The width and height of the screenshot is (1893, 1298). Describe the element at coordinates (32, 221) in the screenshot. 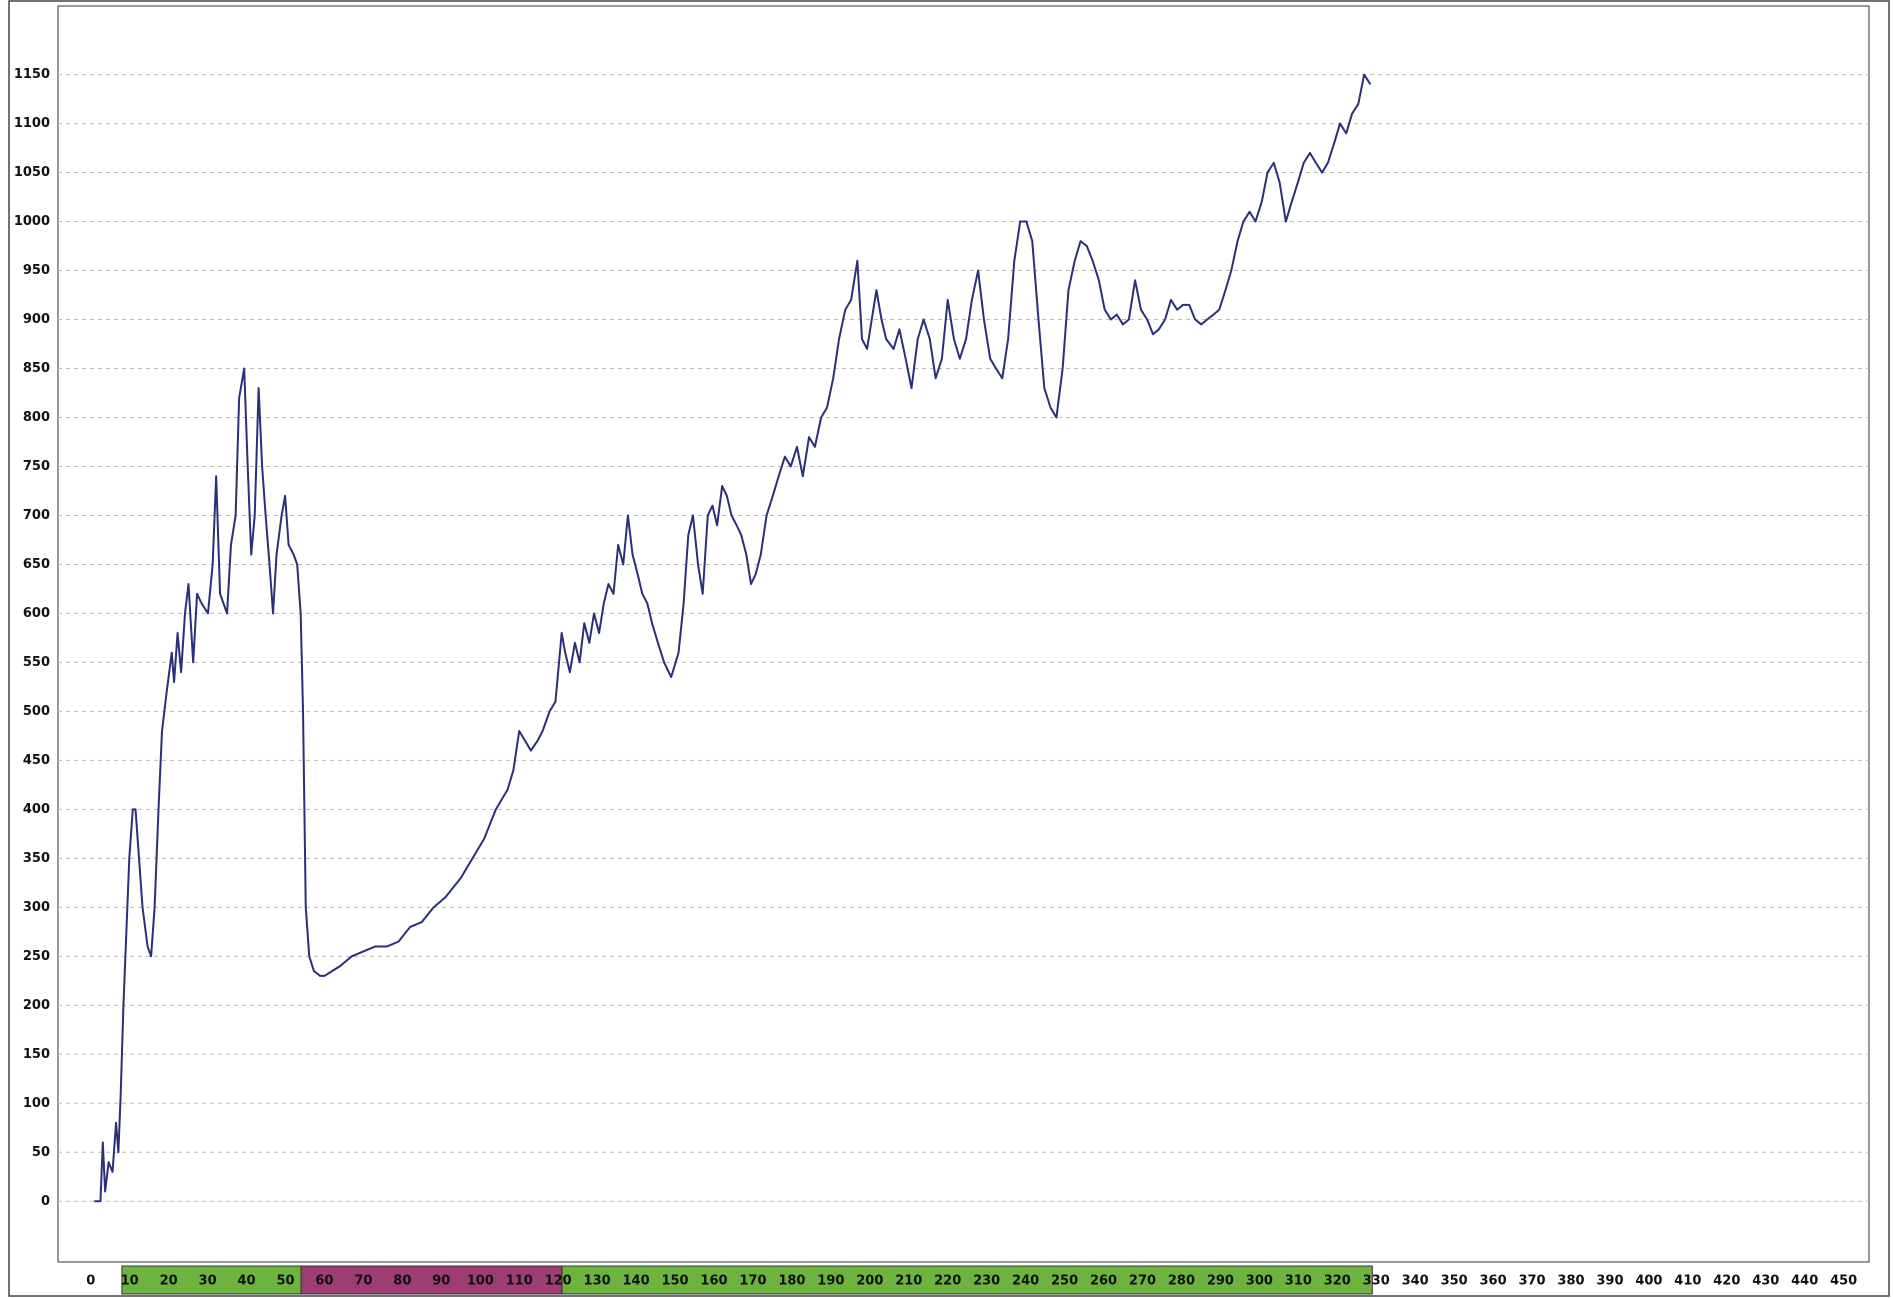

I see `y-tick-label: 1000` at that location.